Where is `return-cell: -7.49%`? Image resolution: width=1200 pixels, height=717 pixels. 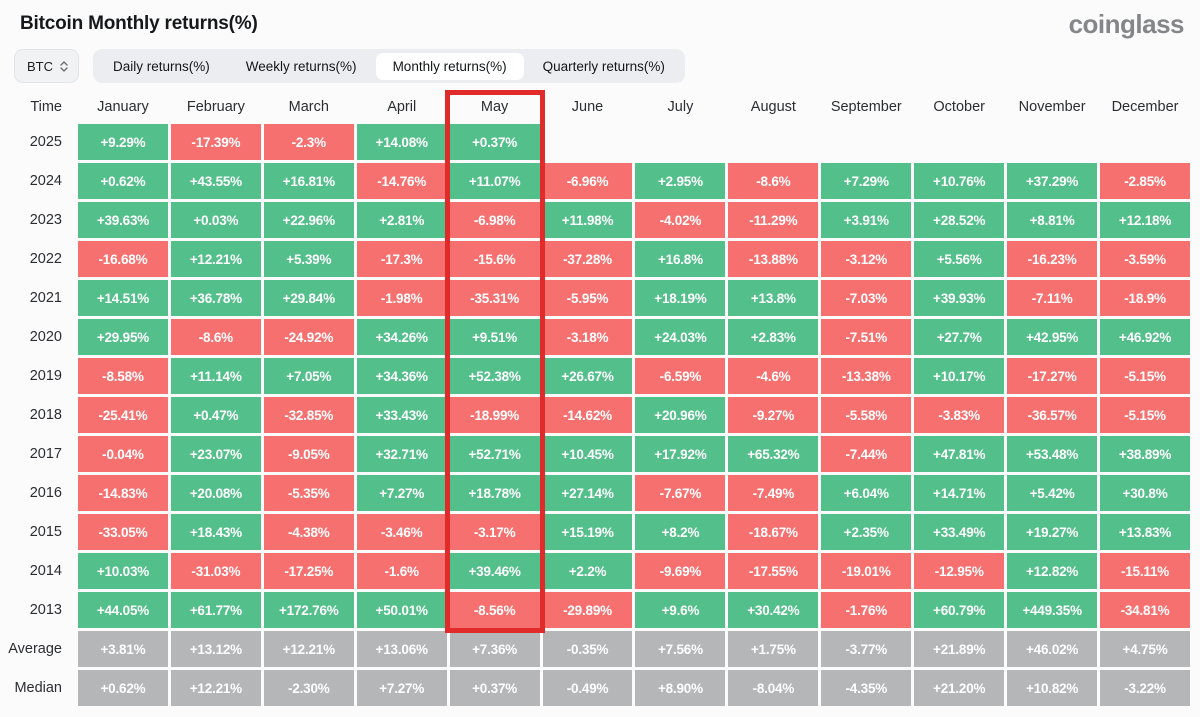 return-cell: -7.49% is located at coordinates (773, 493).